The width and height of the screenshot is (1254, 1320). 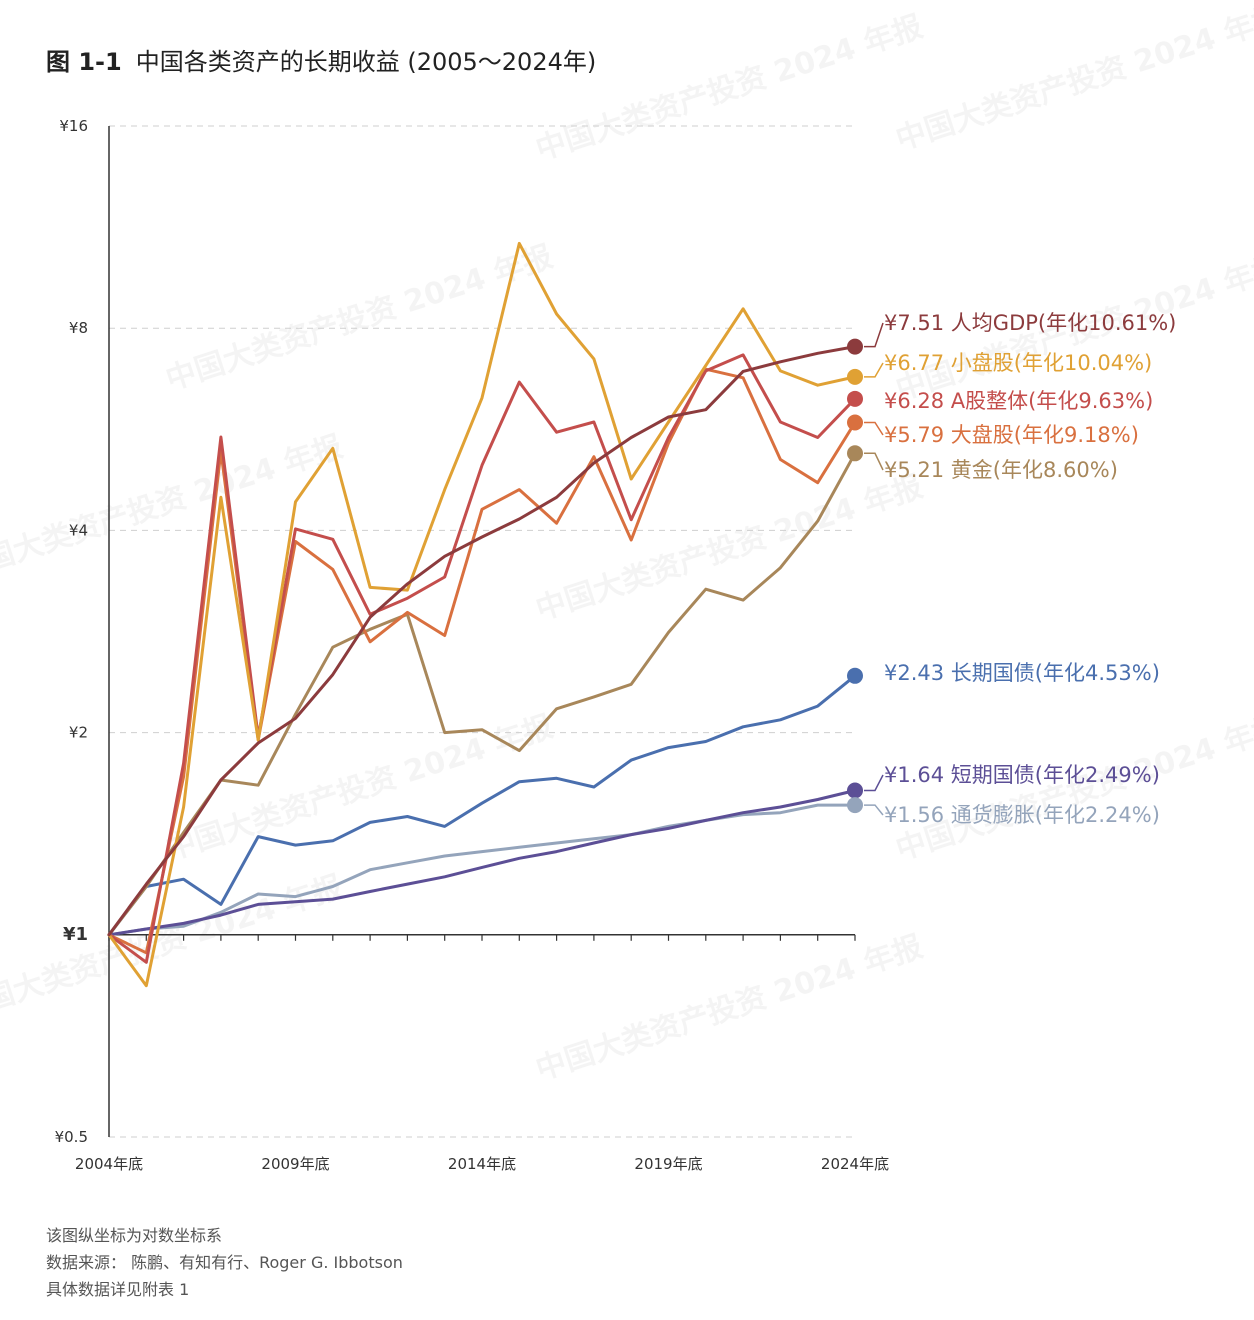 I want to click on note-source: 数据来源： 陈鹏、有知有行、Roger G. Ibbotson, so click(x=224, y=1262).